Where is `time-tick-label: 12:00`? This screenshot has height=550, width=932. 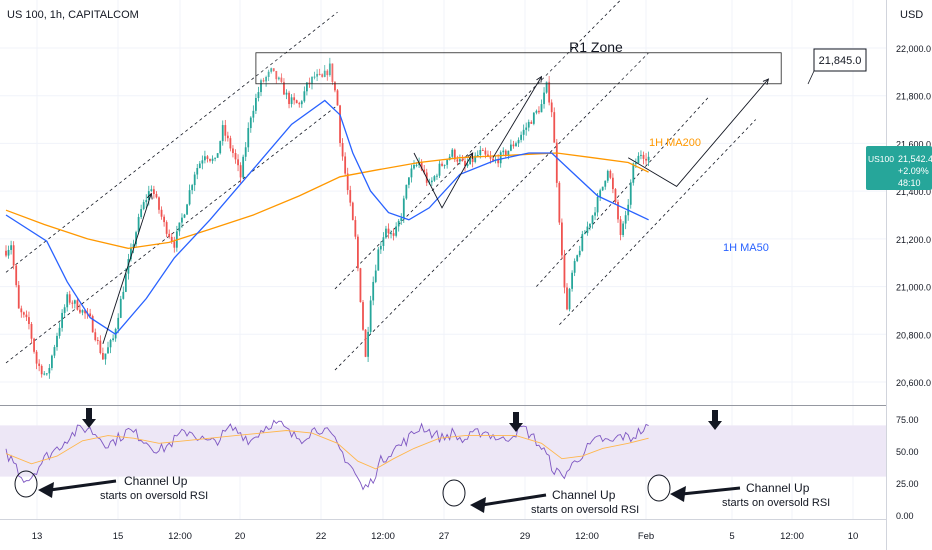
time-tick-label: 12:00 is located at coordinates (792, 536).